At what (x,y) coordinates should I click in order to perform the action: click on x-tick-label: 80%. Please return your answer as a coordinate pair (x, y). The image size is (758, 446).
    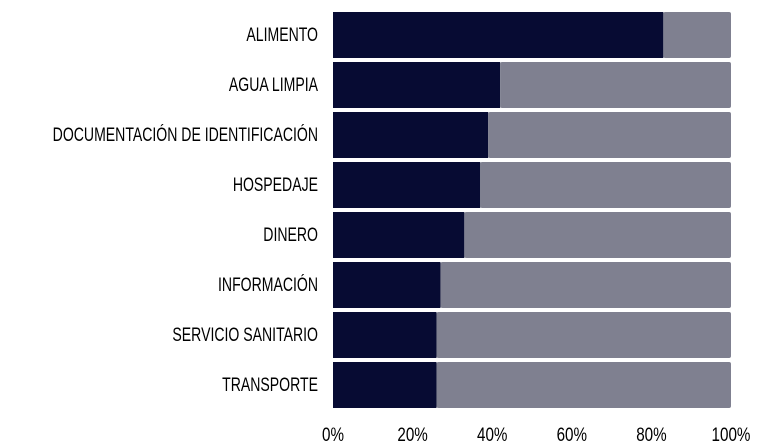
    Looking at the image, I should click on (651, 435).